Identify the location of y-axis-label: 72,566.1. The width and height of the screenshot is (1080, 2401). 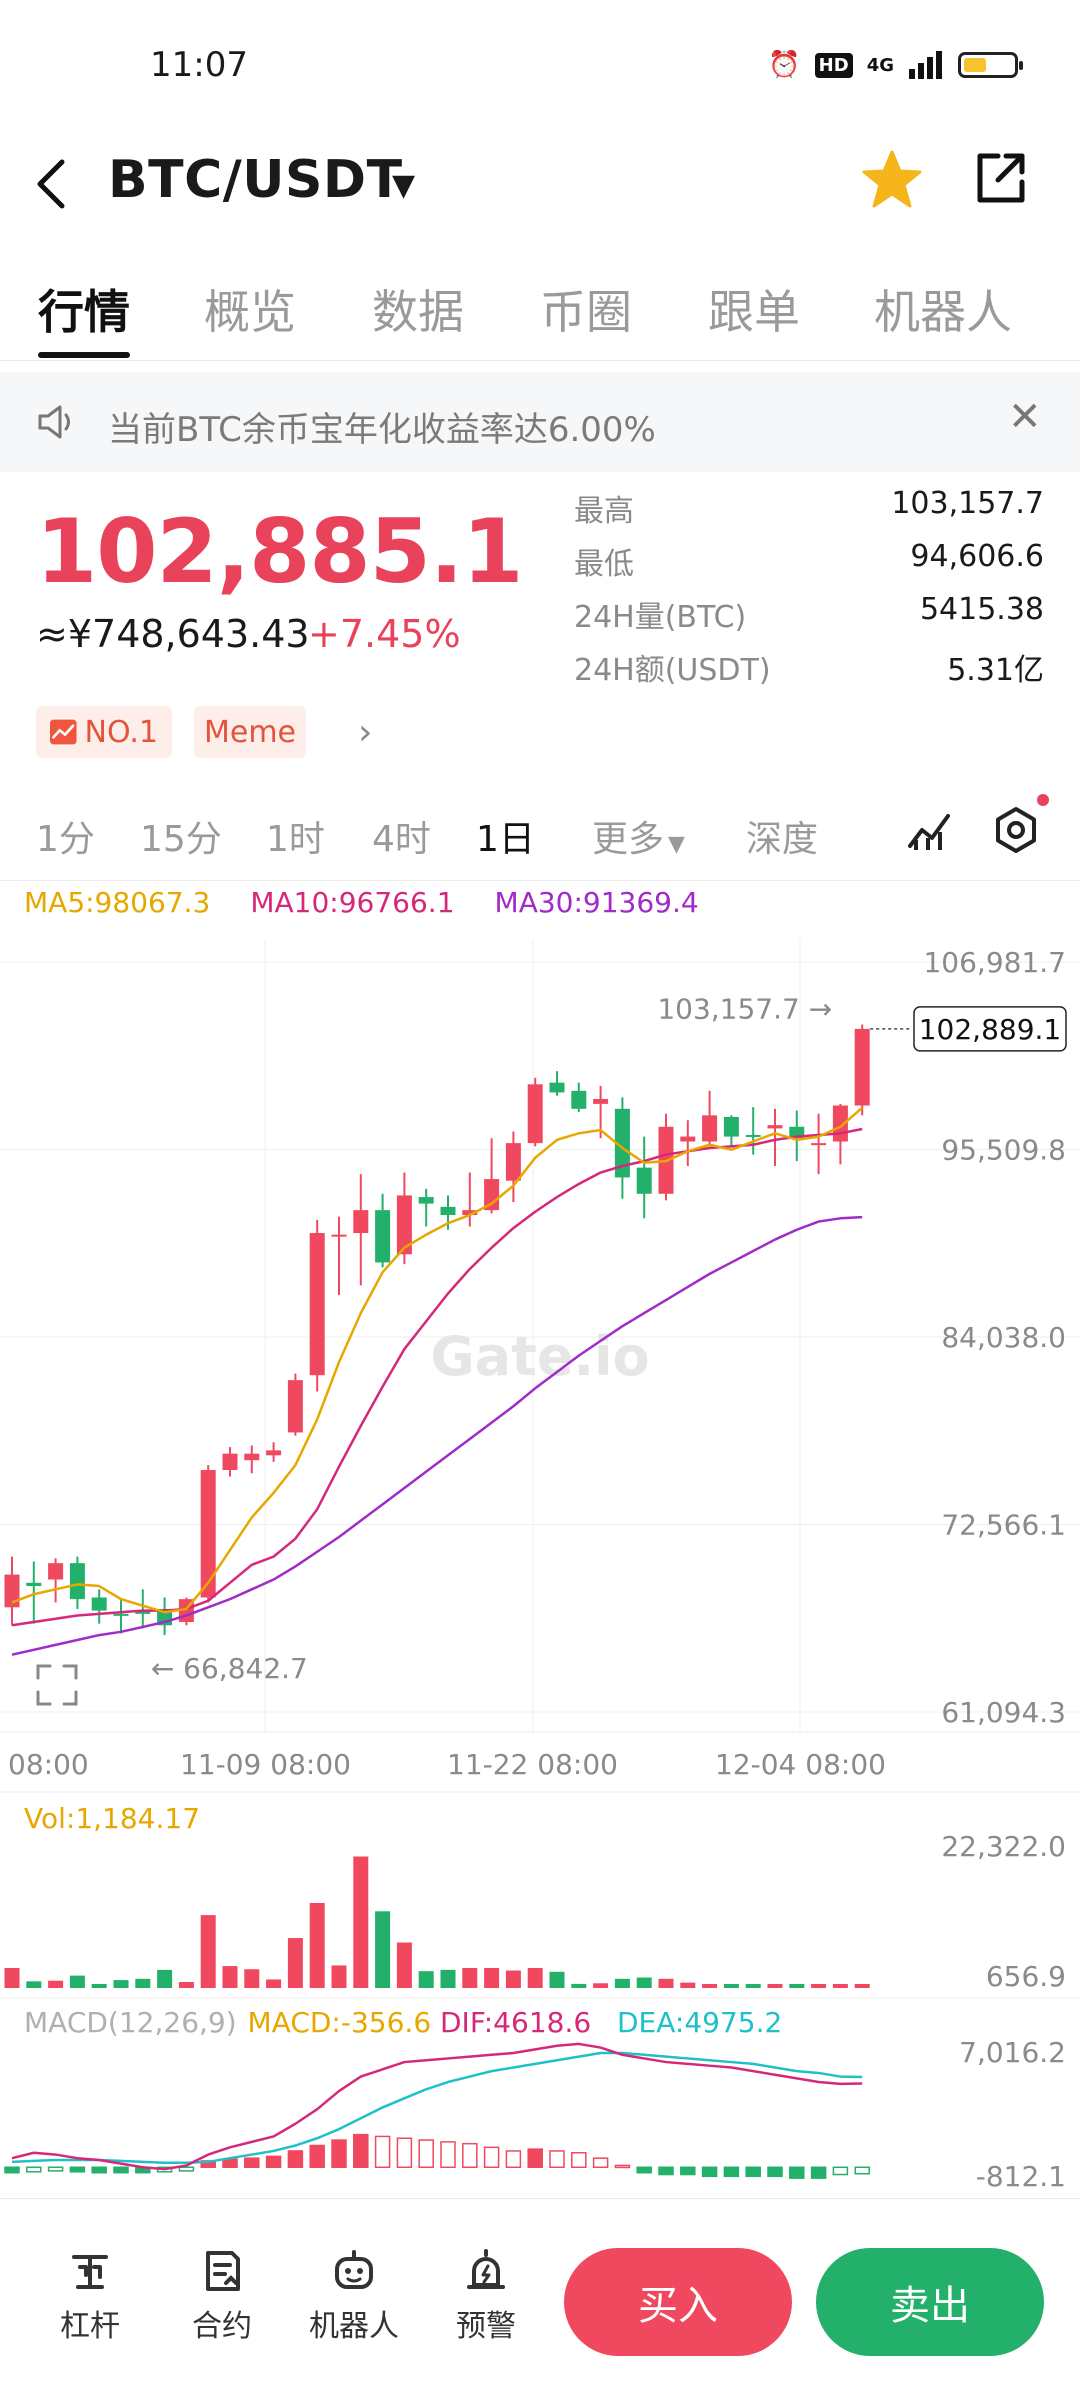
(1003, 1525).